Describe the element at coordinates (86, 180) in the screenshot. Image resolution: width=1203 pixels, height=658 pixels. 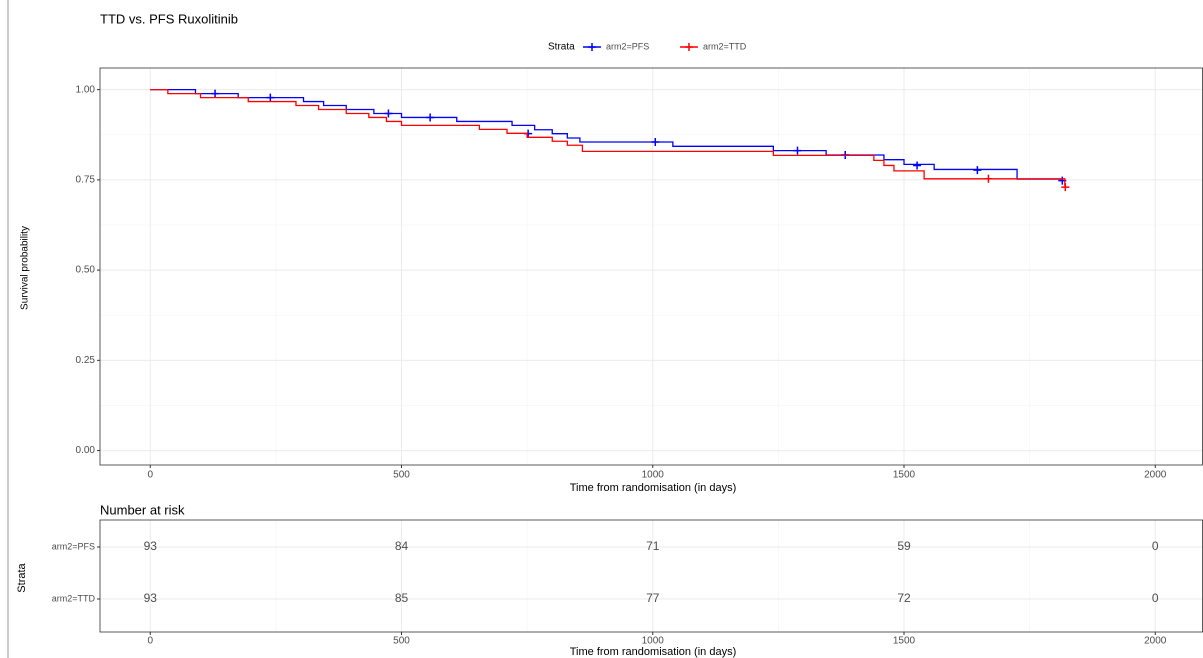
I see `y-tick-label: 0.75` at that location.